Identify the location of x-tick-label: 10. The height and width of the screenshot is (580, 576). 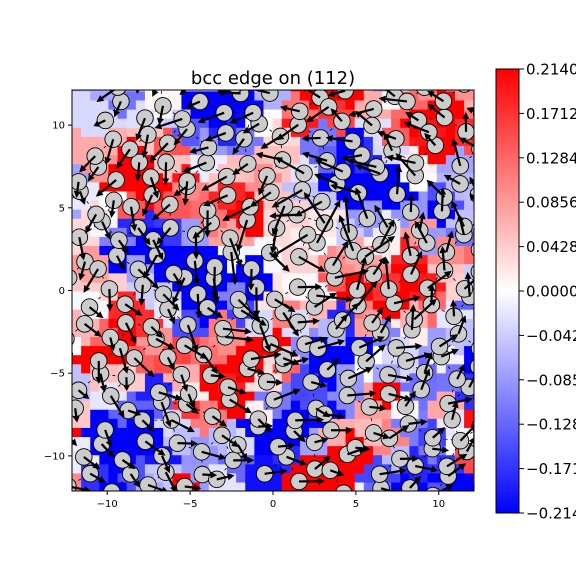
(438, 504).